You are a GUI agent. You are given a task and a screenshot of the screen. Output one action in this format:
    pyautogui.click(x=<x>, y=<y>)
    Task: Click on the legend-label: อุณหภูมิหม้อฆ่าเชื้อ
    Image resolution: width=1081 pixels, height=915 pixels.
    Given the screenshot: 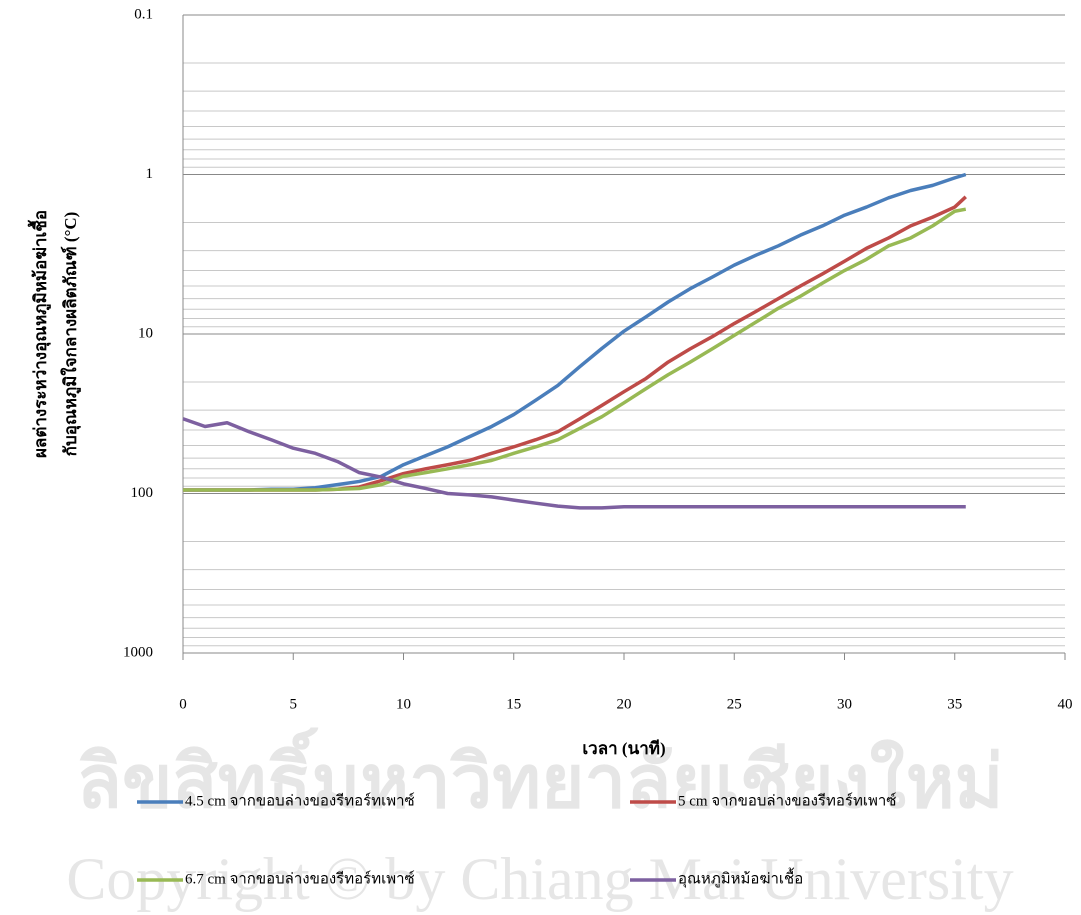 What is the action you would take?
    pyautogui.click(x=740, y=877)
    